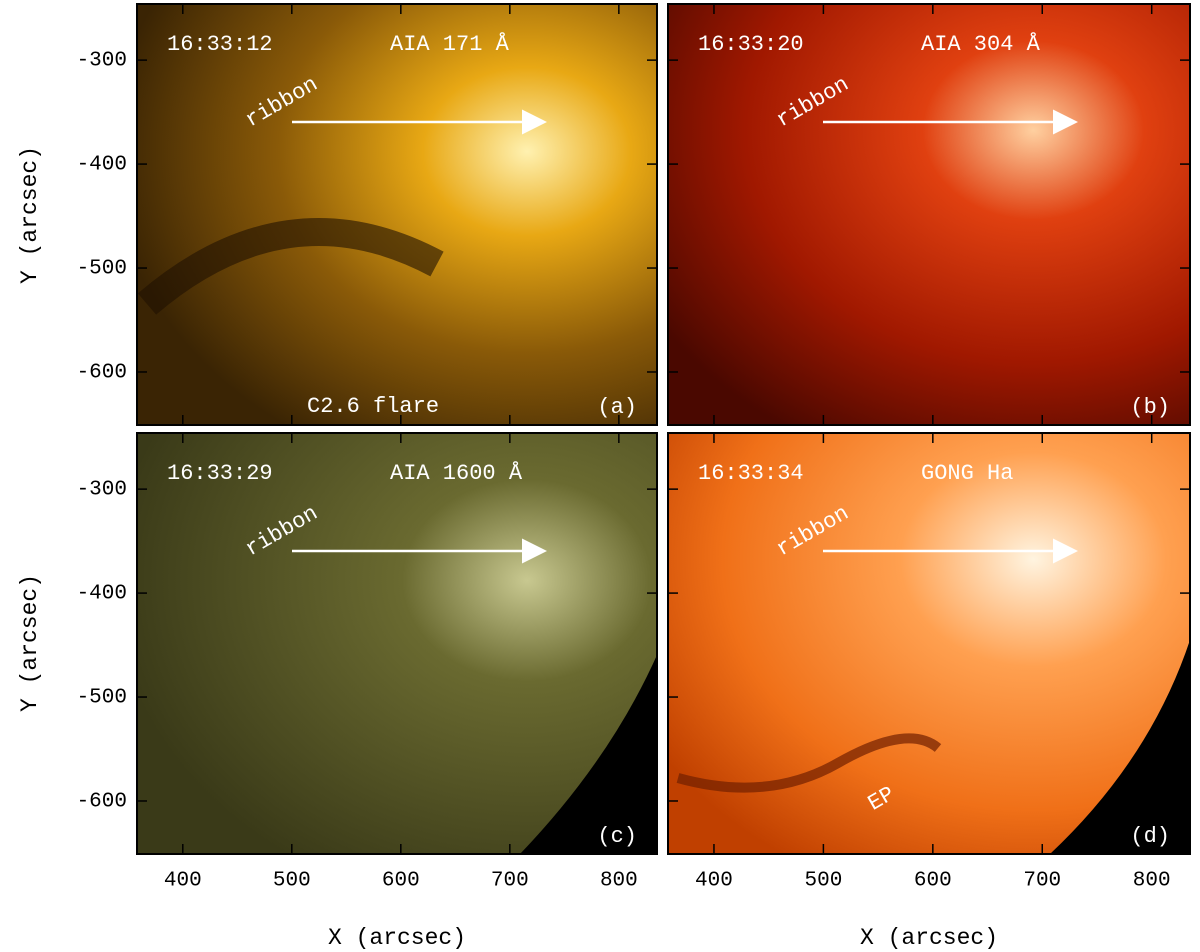 The height and width of the screenshot is (952, 1200). Describe the element at coordinates (981, 44) in the screenshot. I see `panel-instrument: AIA 304 Å` at that location.